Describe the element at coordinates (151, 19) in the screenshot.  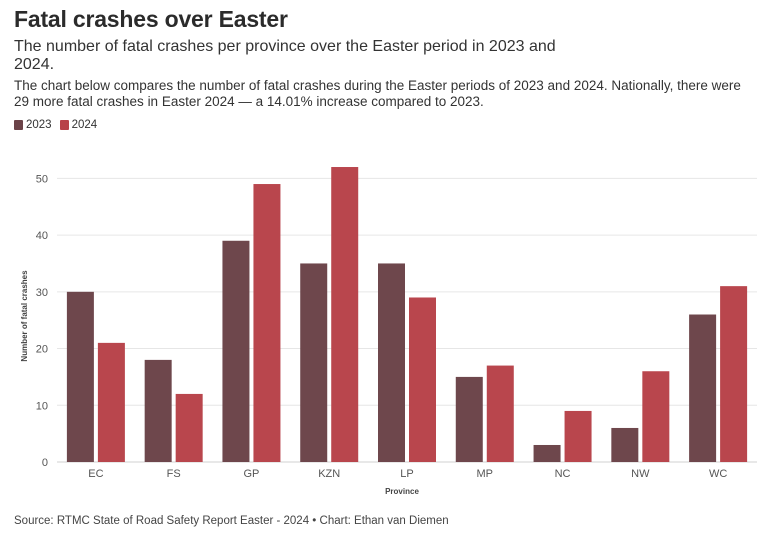
I see `chart-title: Fatal crashes over Easter` at that location.